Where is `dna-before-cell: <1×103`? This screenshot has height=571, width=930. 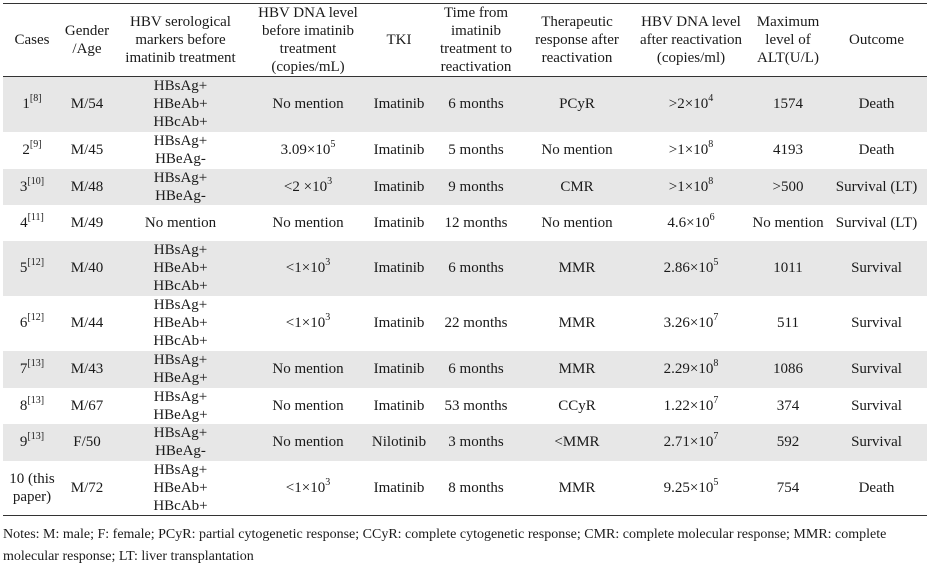 dna-before-cell: <1×103 is located at coordinates (308, 323).